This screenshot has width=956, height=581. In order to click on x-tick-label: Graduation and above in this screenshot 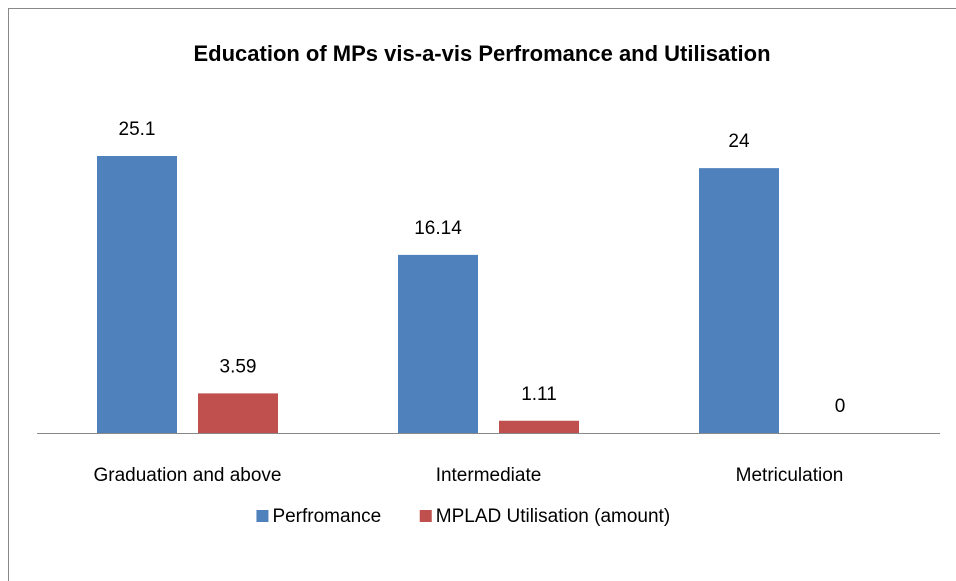, I will do `click(187, 475)`.